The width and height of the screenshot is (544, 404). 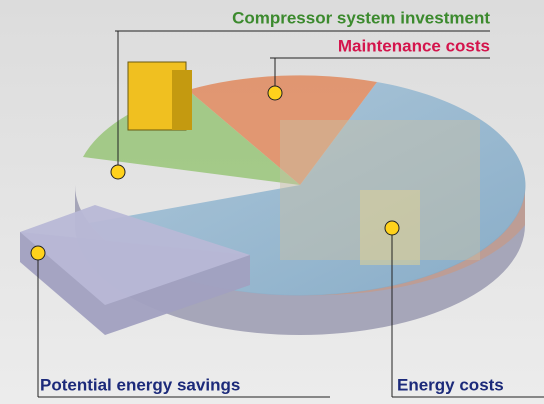 What do you see at coordinates (450, 384) in the screenshot?
I see `label-energy: Energy costs` at bounding box center [450, 384].